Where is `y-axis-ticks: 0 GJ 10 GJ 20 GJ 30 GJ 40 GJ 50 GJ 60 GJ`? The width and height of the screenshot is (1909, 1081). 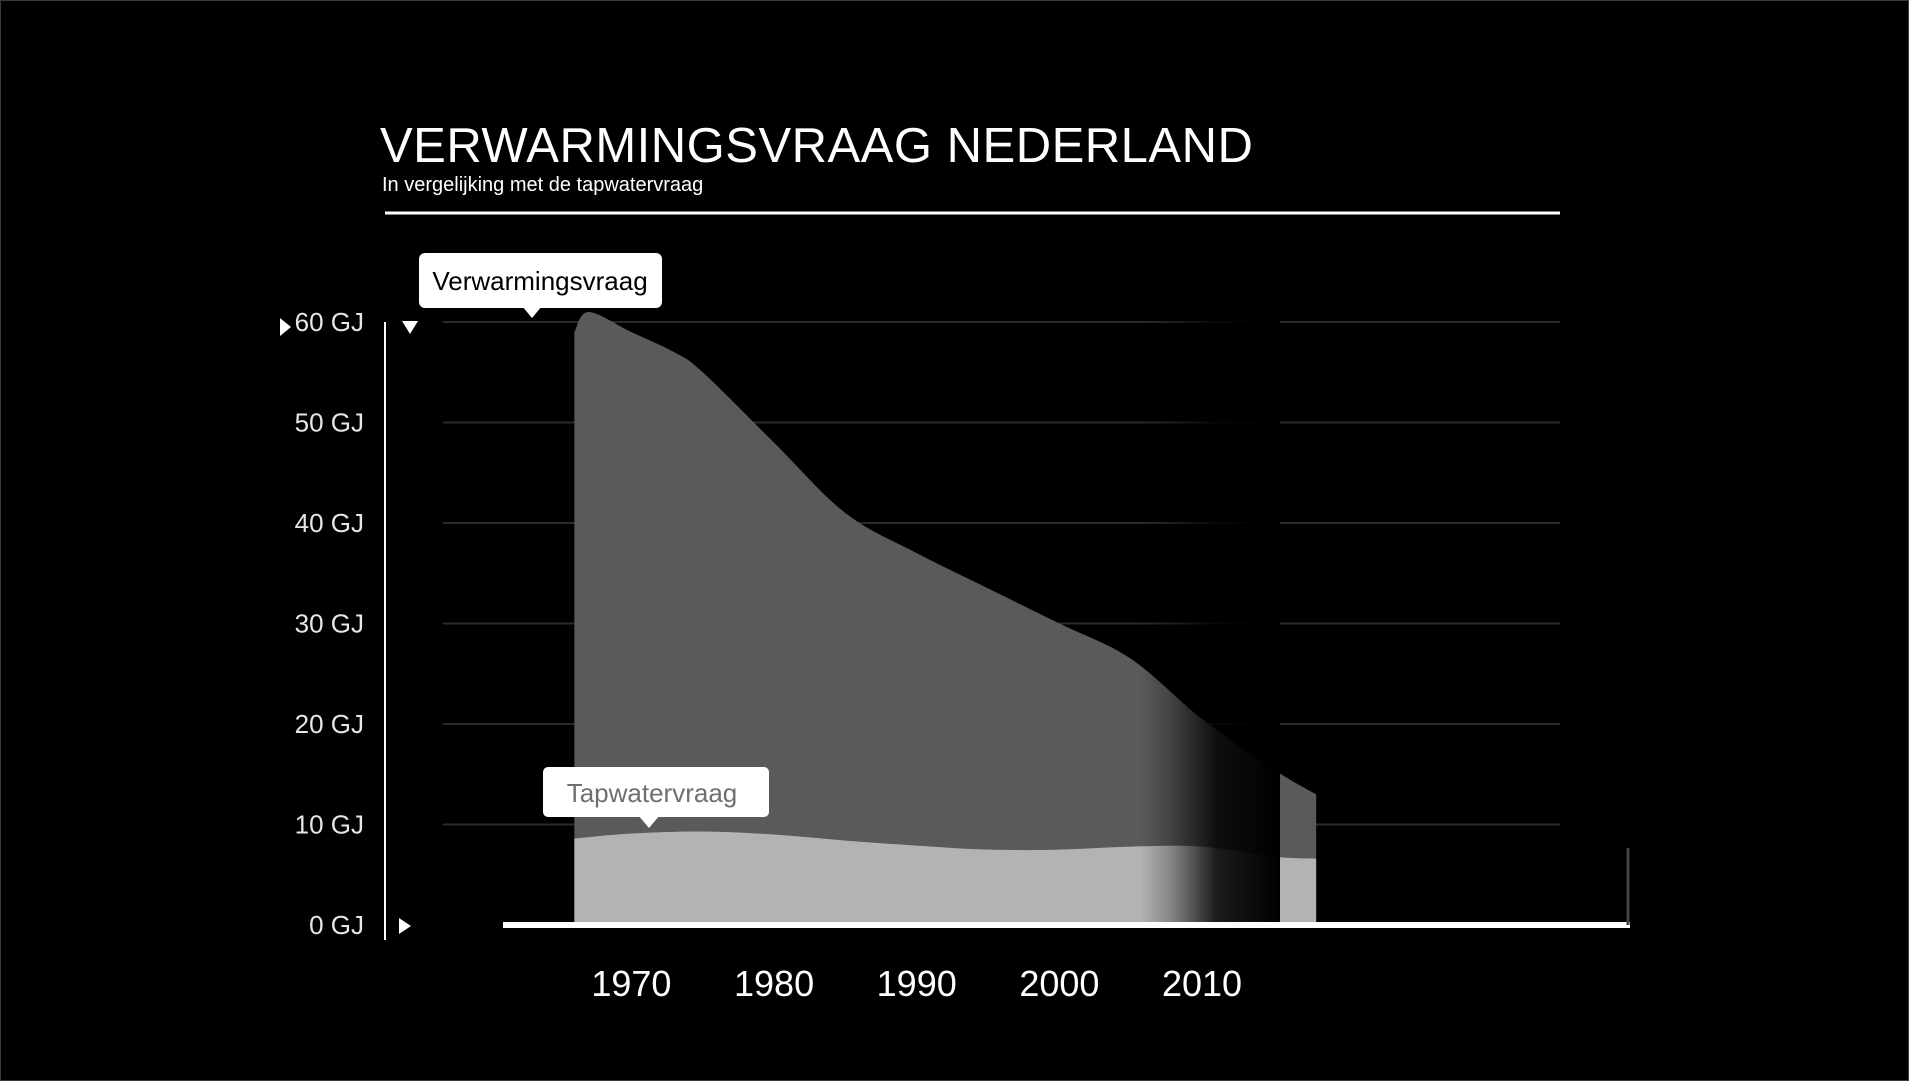
y-axis-ticks: 0 GJ 10 GJ 20 GJ 30 GJ 40 GJ 50 GJ 60 GJ is located at coordinates (329, 623).